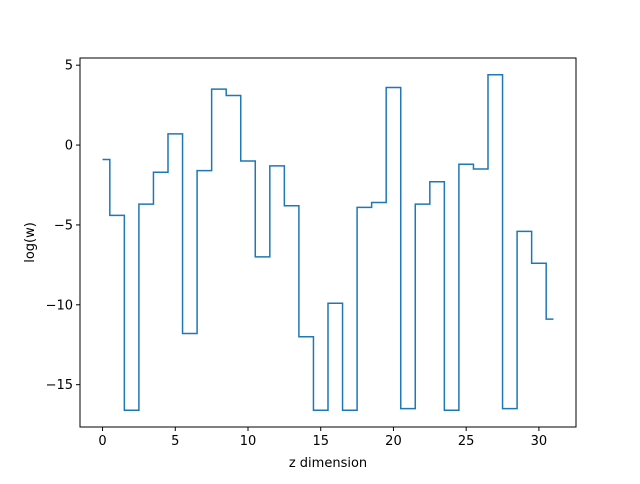 The height and width of the screenshot is (484, 640). What do you see at coordinates (63, 225) in the screenshot?
I see `y-tick-label: −5` at bounding box center [63, 225].